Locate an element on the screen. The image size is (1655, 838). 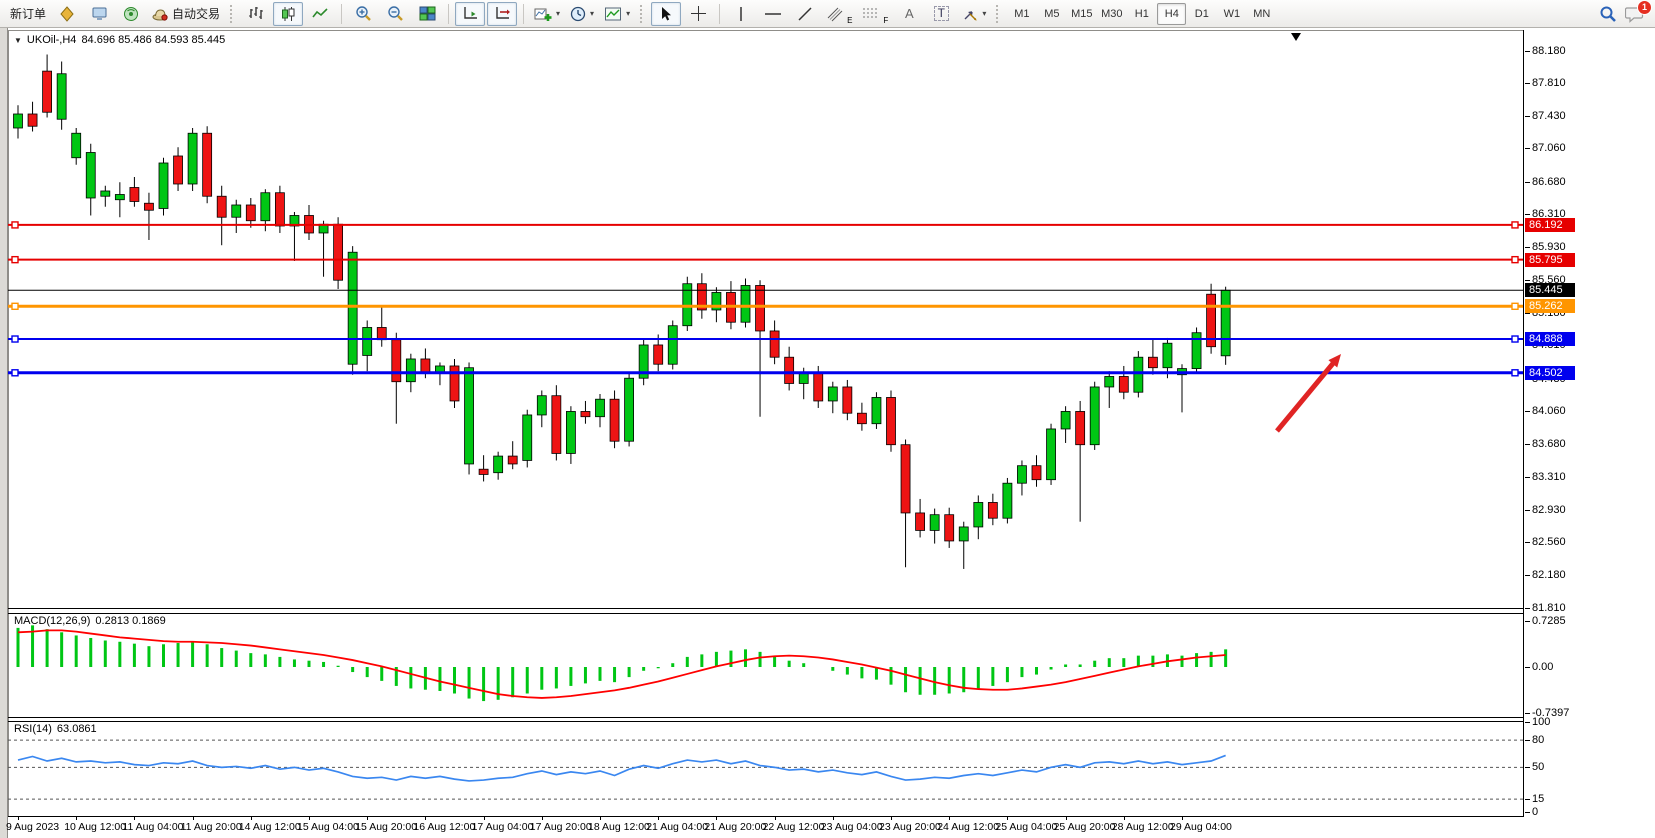
text-label-button: T is located at coordinates (941, 14).